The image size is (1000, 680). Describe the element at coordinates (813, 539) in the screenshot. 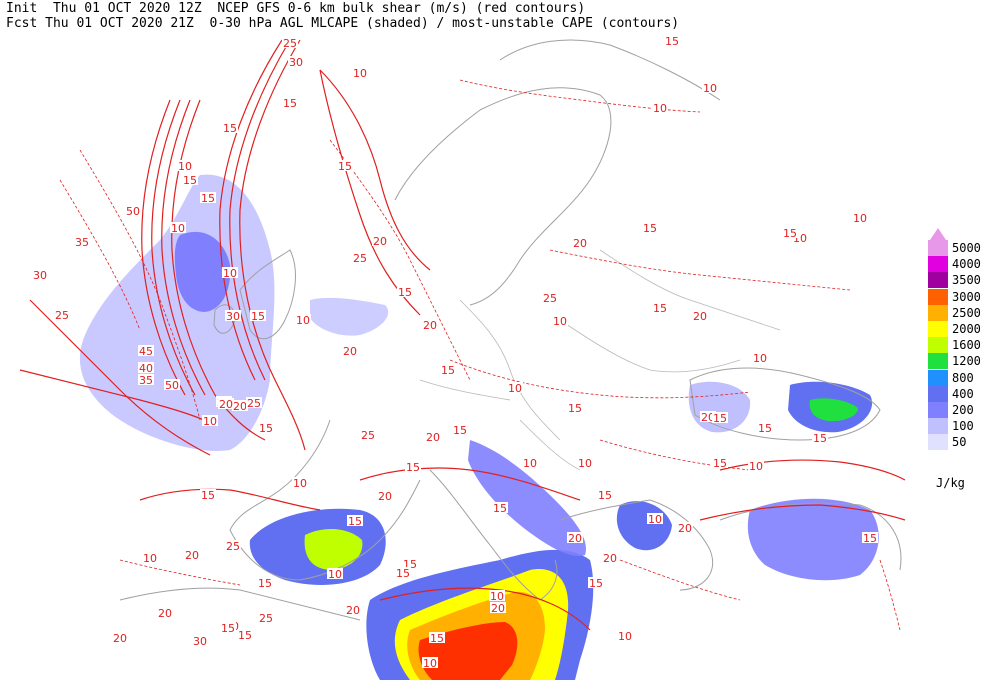

I see `cape-turkey` at that location.